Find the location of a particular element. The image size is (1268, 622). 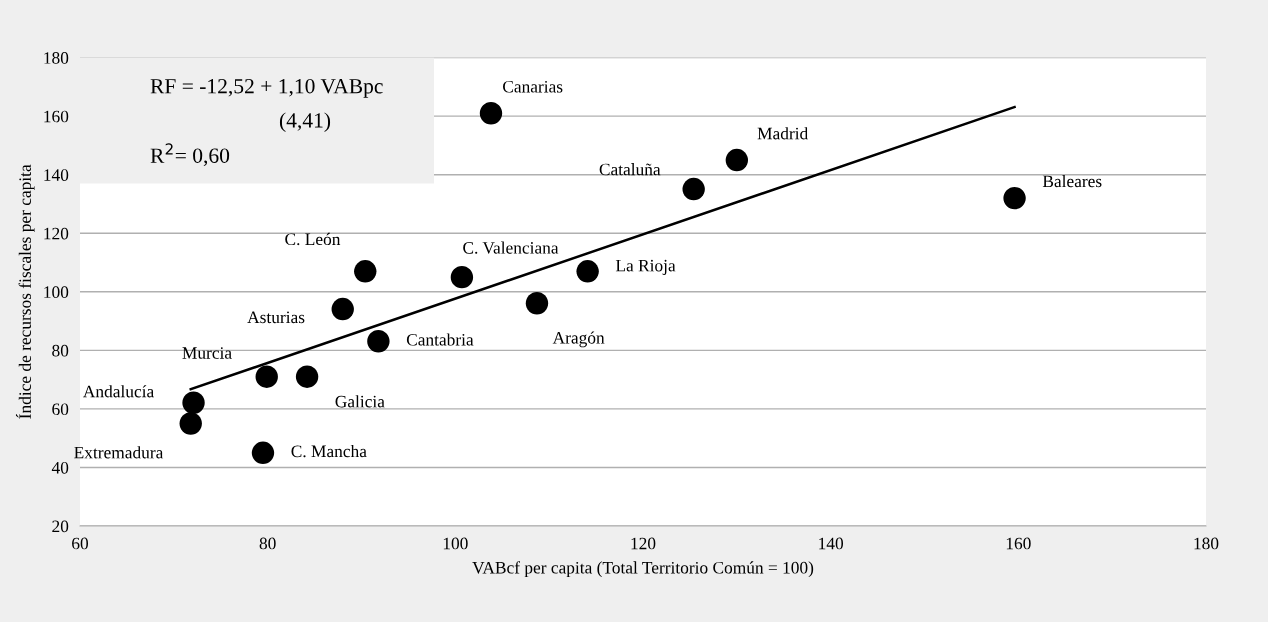

annotation: C. León is located at coordinates (313, 239).